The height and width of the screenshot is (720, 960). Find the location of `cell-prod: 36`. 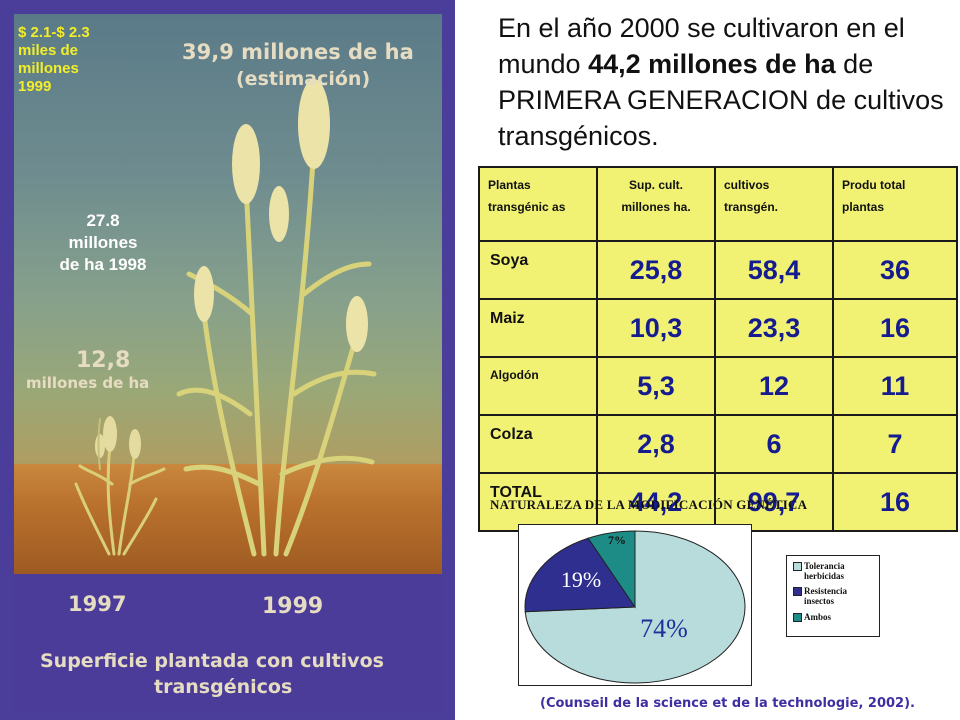

cell-prod: 36 is located at coordinates (895, 270).